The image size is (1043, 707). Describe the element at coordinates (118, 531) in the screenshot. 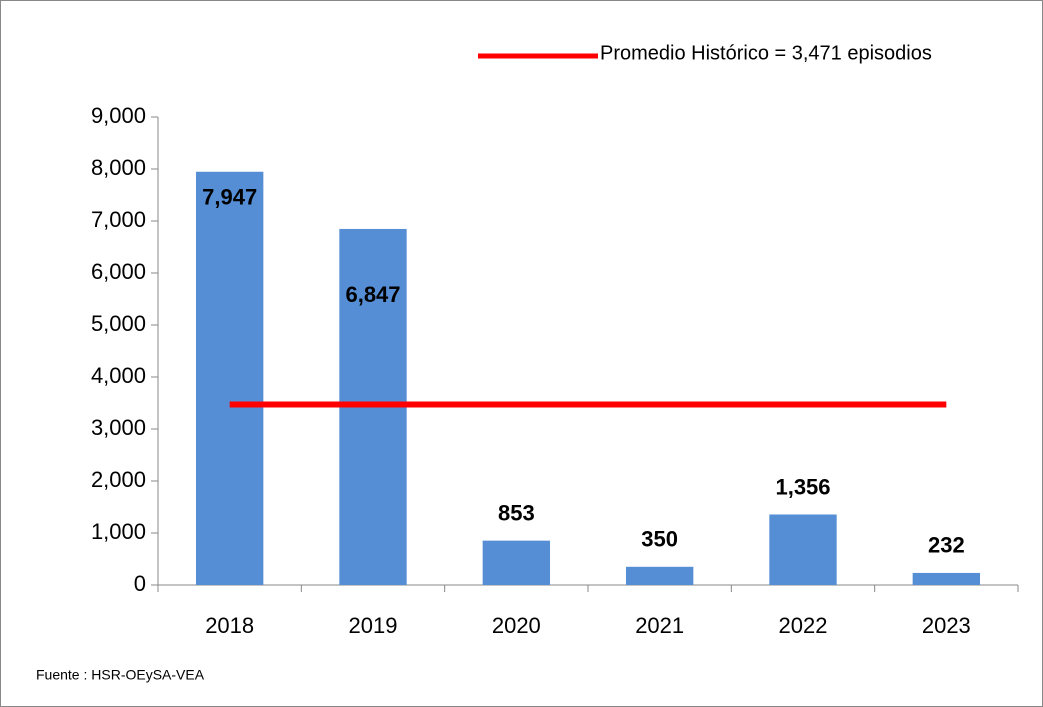

I see `y-tick-label: 1,000` at that location.